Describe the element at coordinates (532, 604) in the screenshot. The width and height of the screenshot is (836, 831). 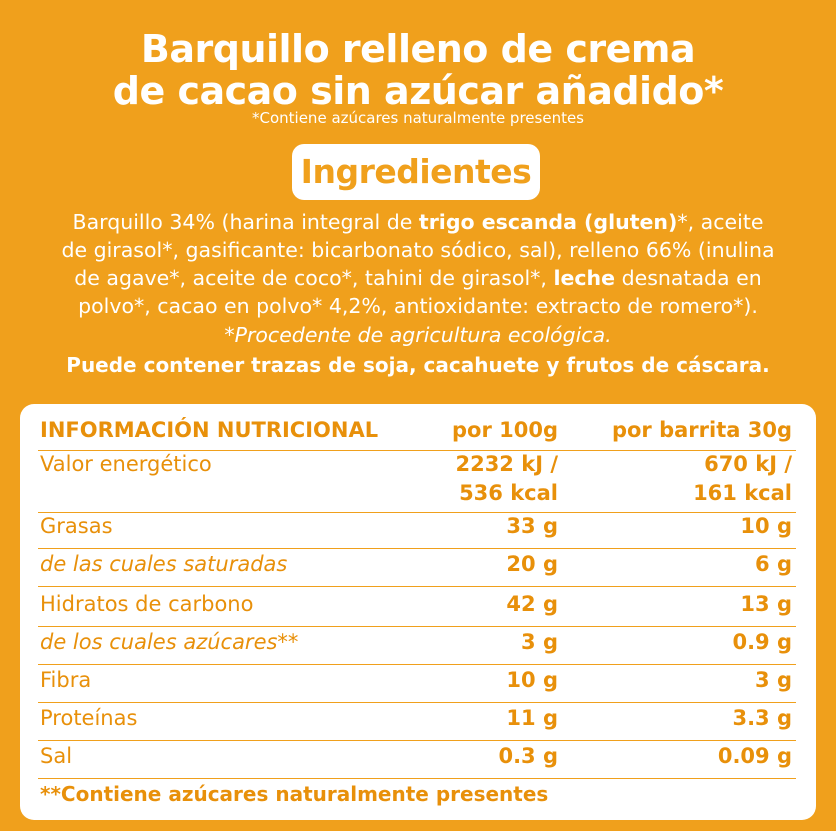
I see `row-value-100g: 42 g` at that location.